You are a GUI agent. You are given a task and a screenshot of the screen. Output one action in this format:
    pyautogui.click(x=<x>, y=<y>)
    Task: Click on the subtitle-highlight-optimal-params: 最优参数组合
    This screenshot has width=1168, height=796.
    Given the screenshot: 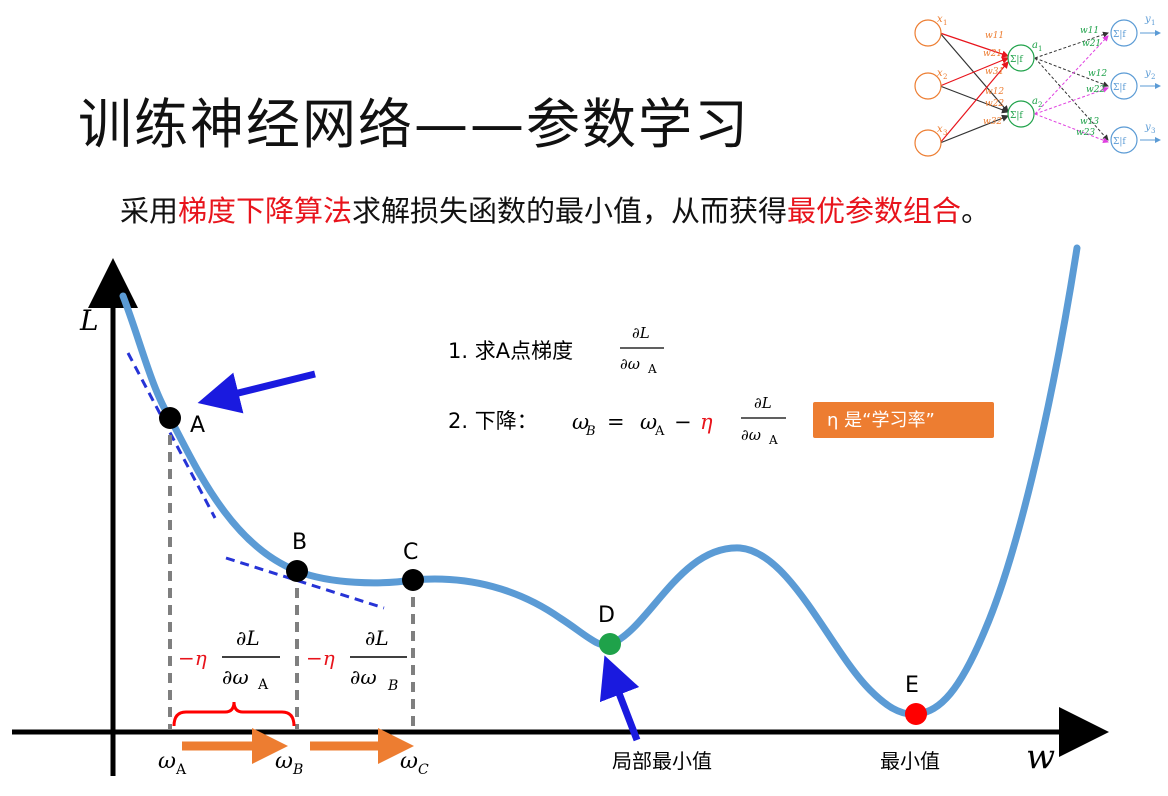 What is the action you would take?
    pyautogui.click(x=874, y=211)
    